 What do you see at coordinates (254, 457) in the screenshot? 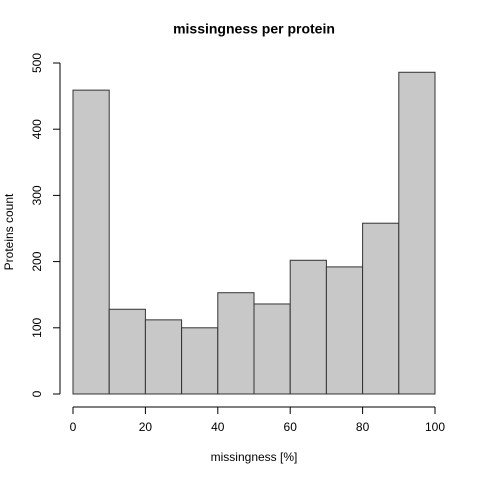
I see `x-axis-label: missingness [%]` at bounding box center [254, 457].